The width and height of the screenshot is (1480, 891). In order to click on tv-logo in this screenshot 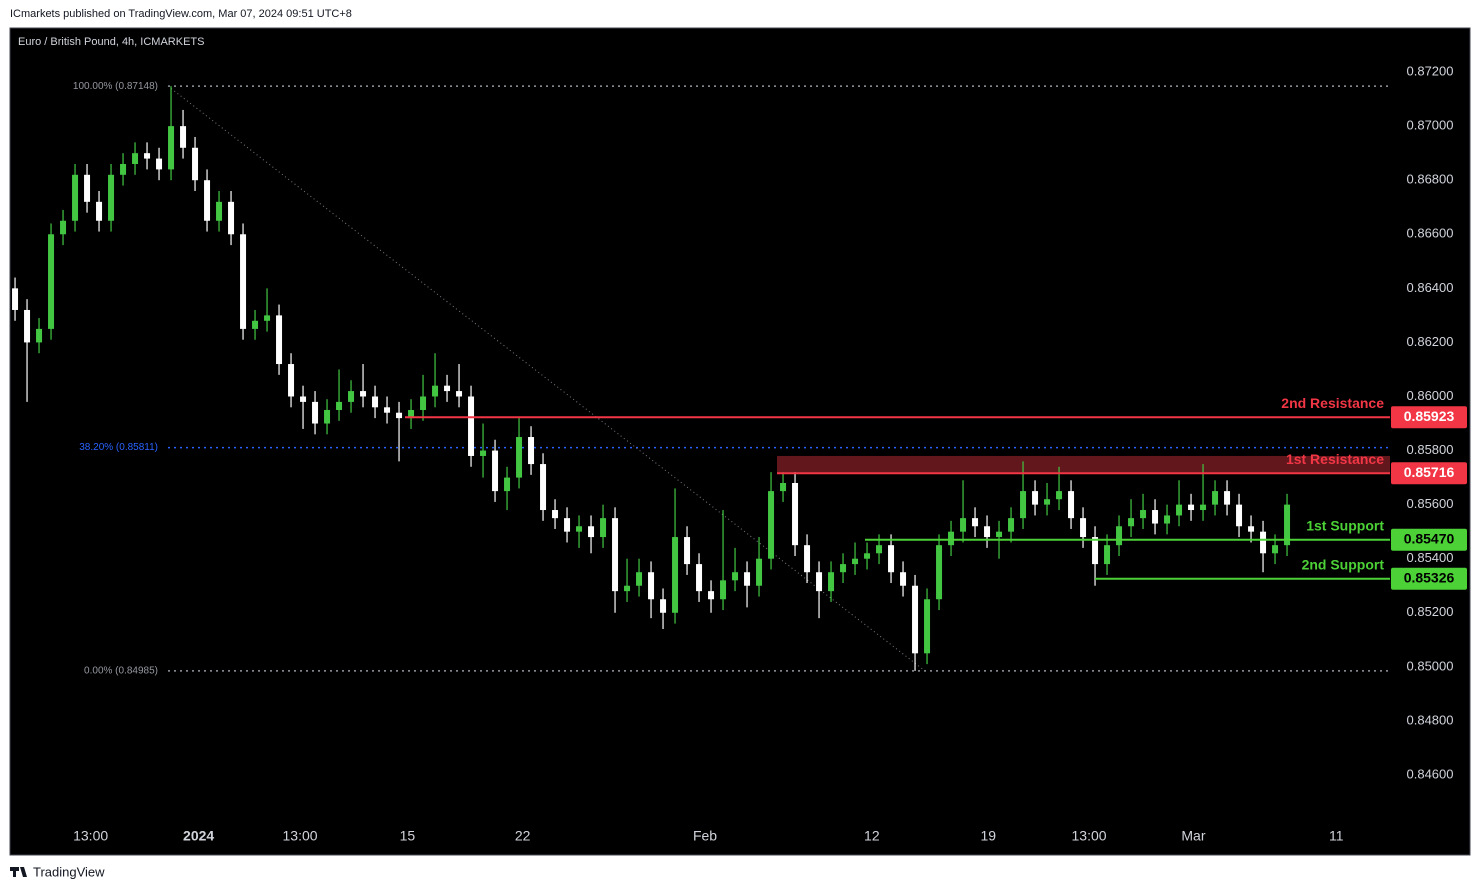, I will do `click(18, 872)`.